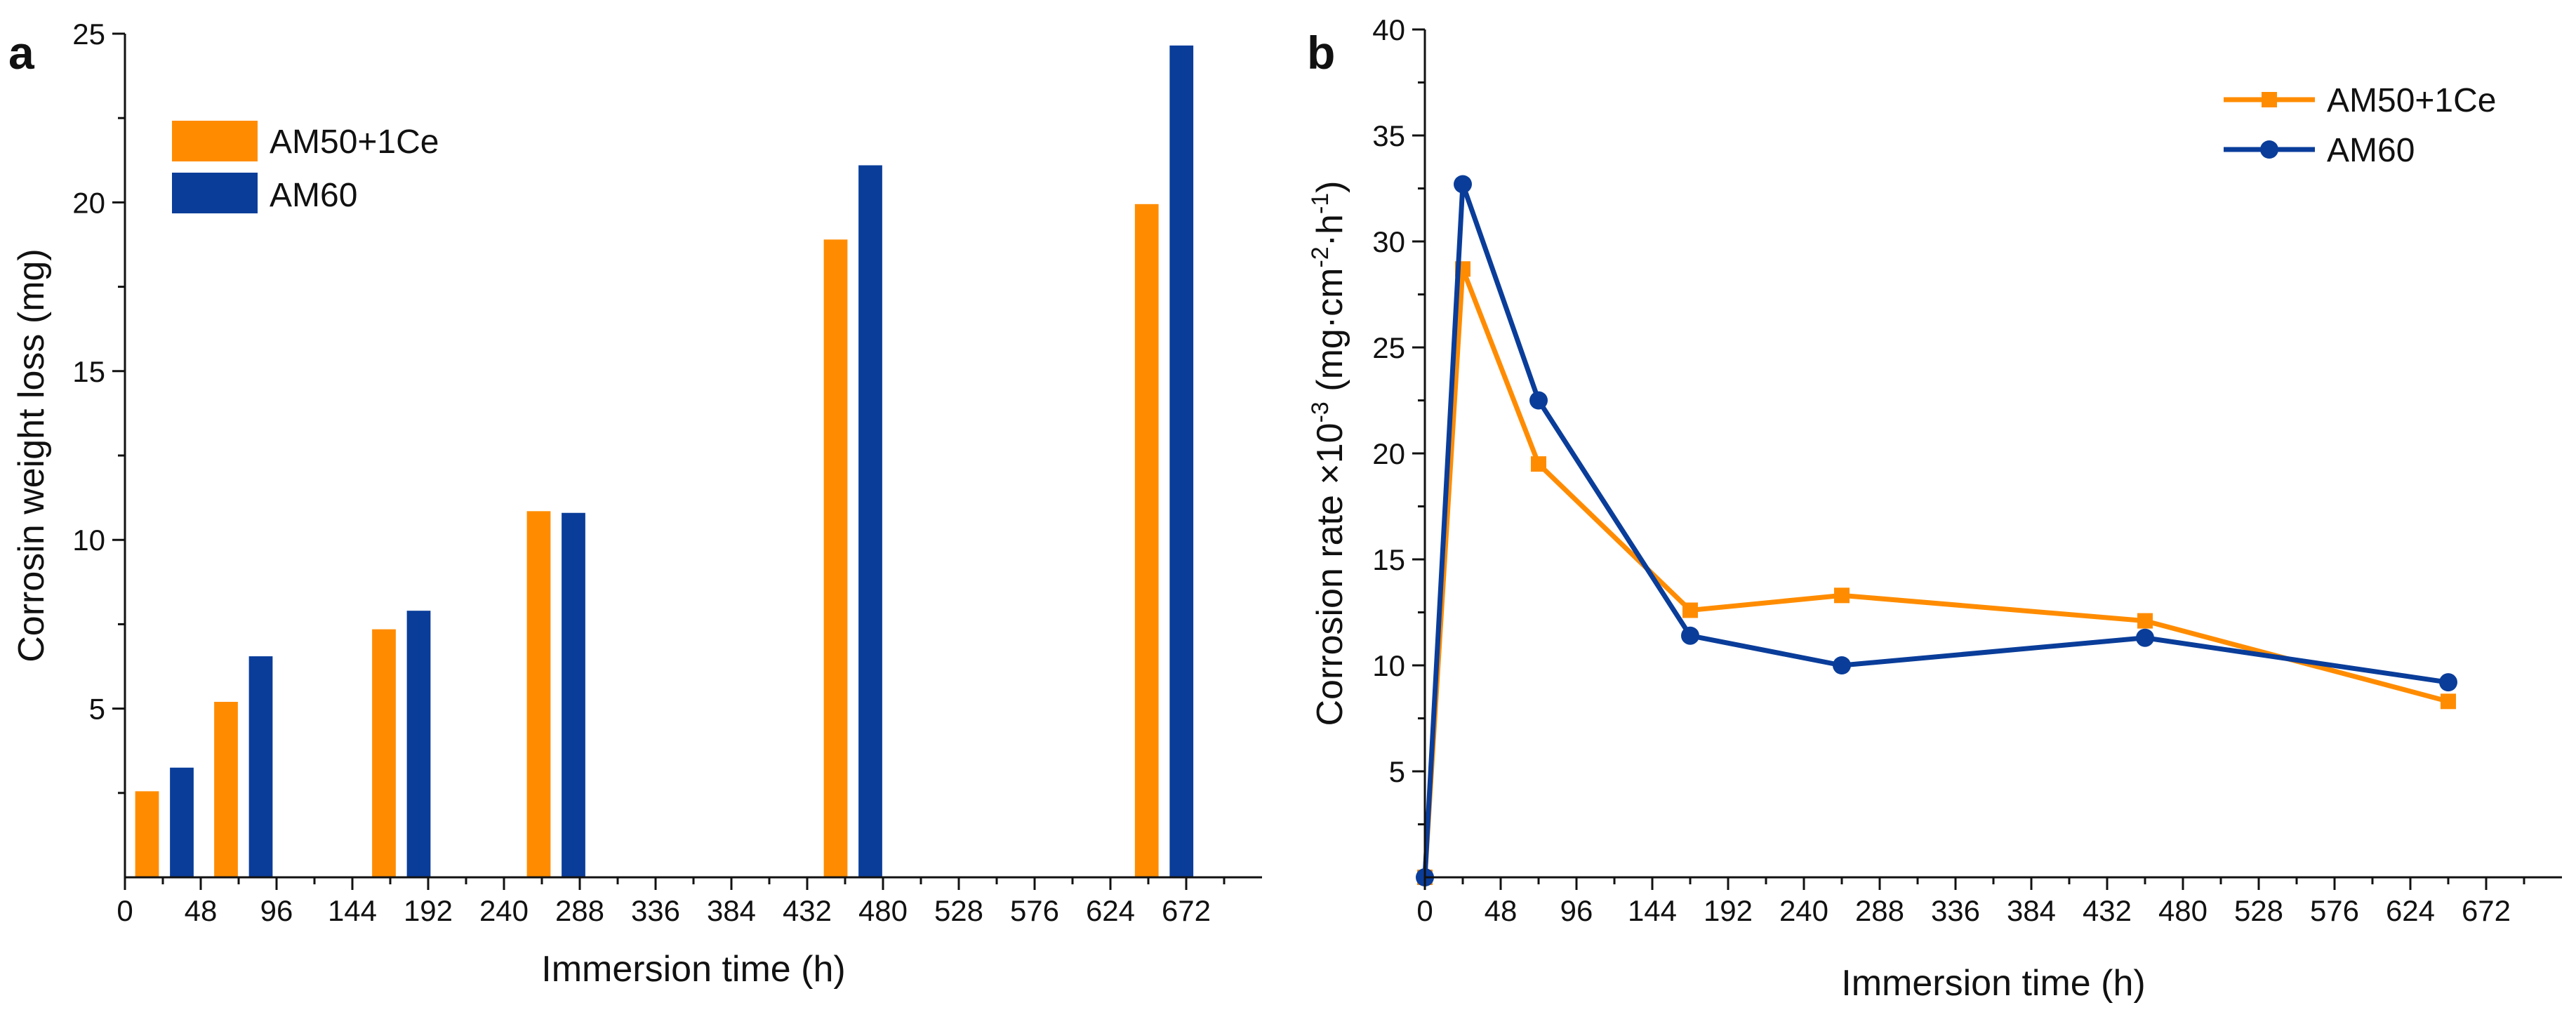 The height and width of the screenshot is (1024, 2576). Describe the element at coordinates (1320, 256) in the screenshot. I see `y-title-unit-exp1: -2` at that location.